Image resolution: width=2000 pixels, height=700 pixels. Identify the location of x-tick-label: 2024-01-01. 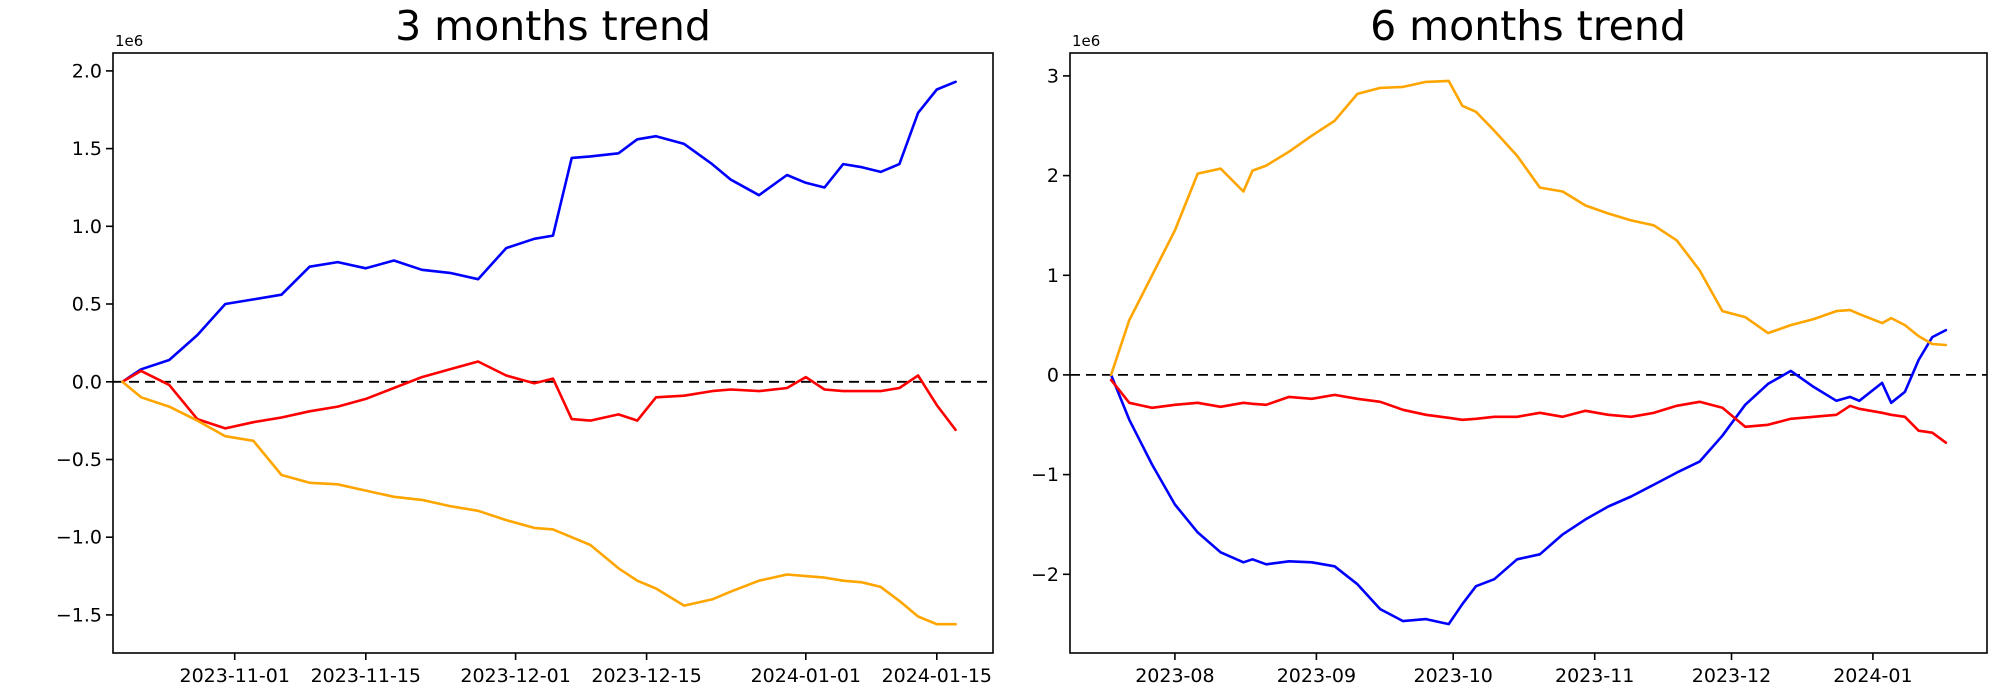
(806, 676).